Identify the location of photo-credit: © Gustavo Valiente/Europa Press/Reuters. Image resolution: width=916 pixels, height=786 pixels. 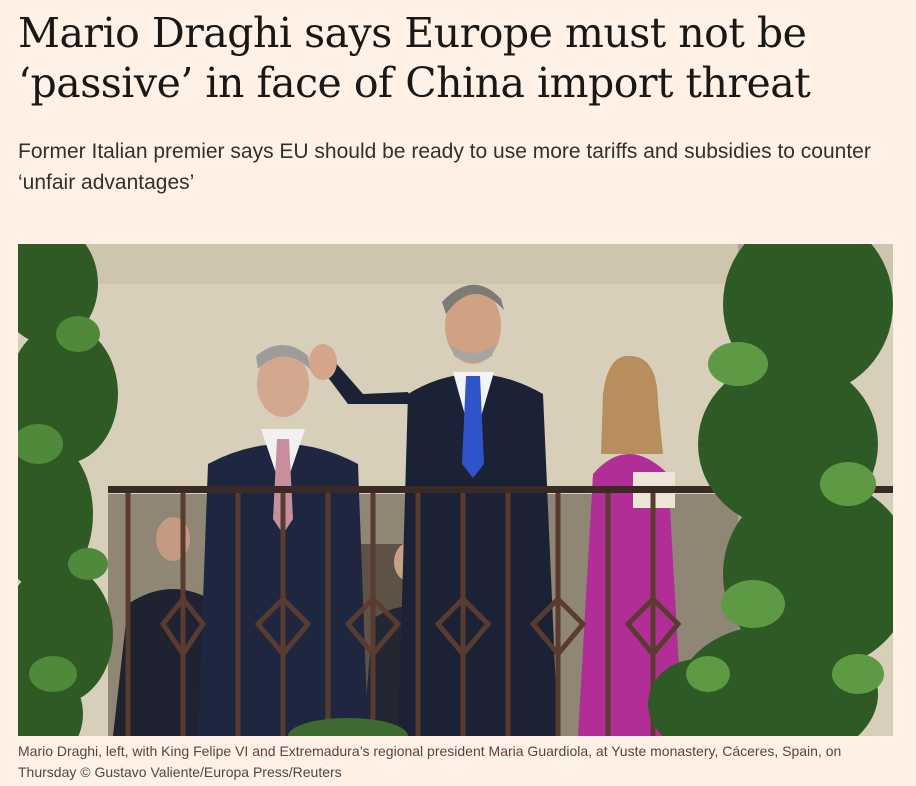
(211, 772).